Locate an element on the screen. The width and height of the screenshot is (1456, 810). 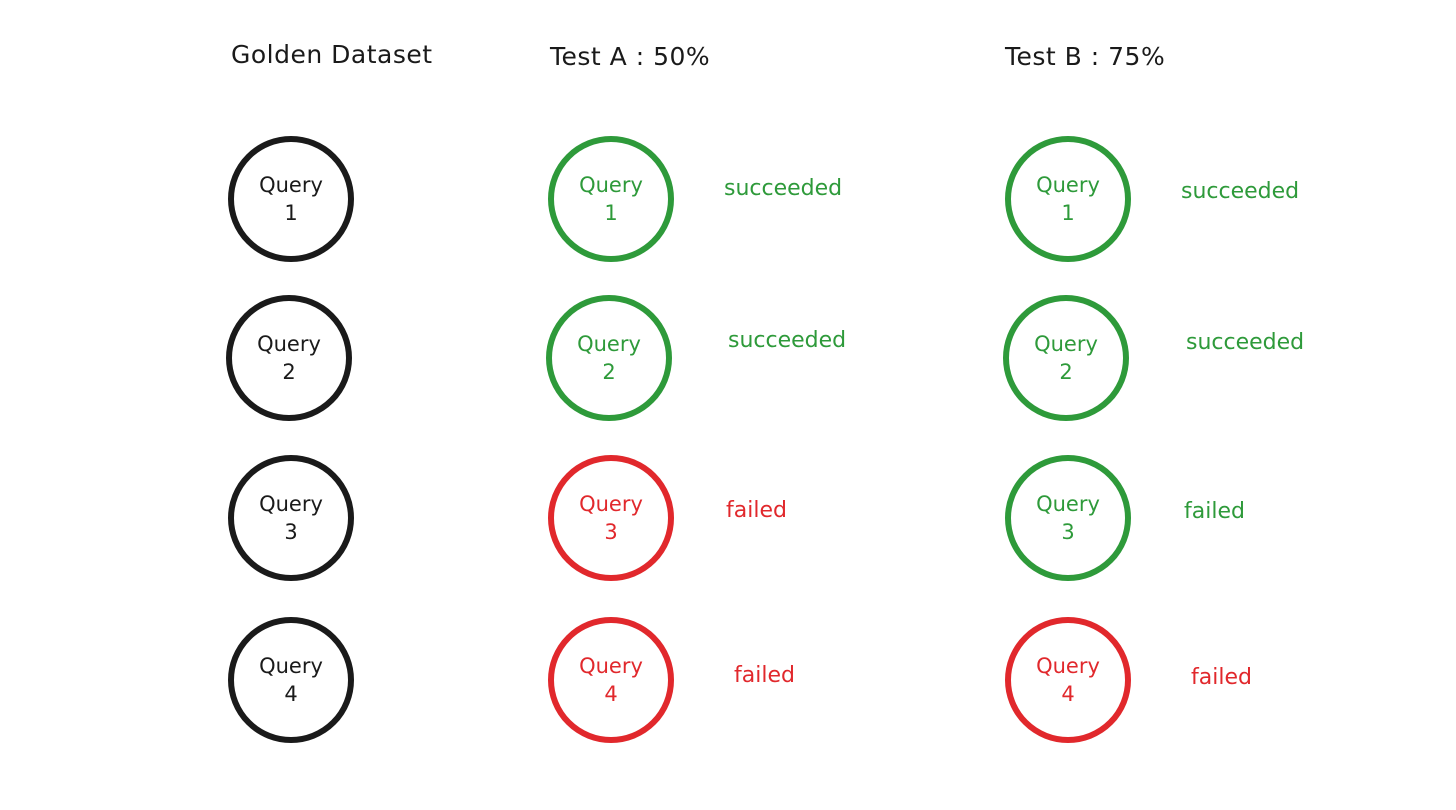
test-a-title: Test A : 50% is located at coordinates (630, 56).